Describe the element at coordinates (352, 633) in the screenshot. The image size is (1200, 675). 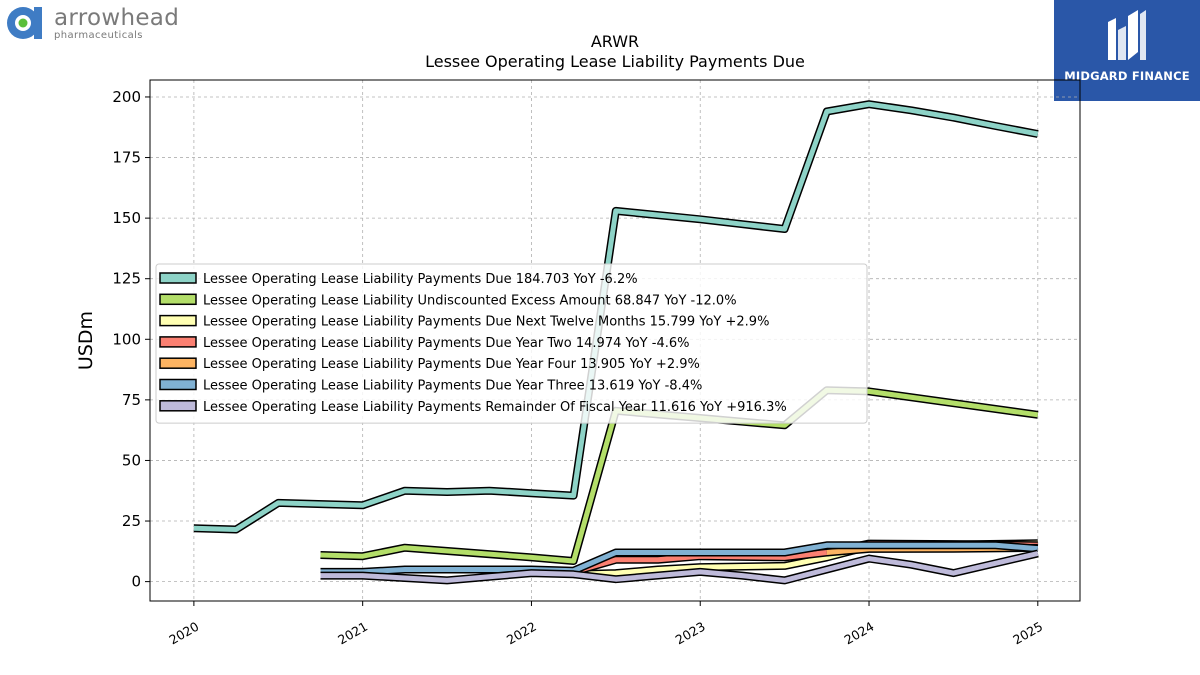
I see `x-tick-label: 2021` at that location.